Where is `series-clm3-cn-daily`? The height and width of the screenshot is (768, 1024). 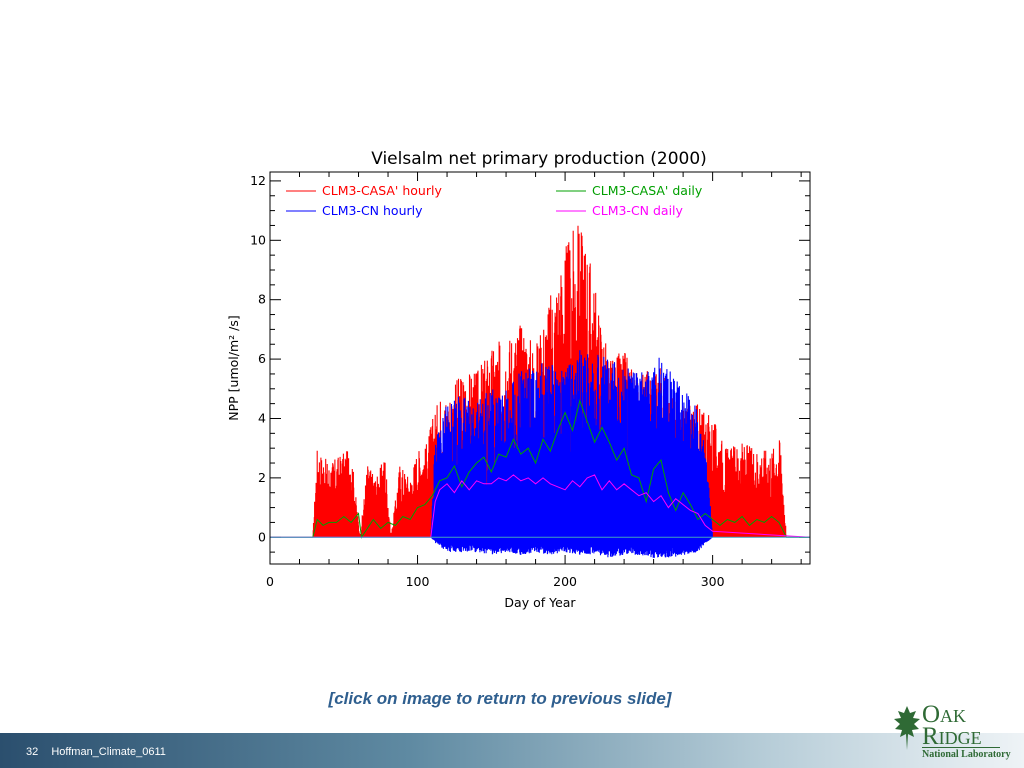
series-clm3-cn-daily is located at coordinates (540, 506).